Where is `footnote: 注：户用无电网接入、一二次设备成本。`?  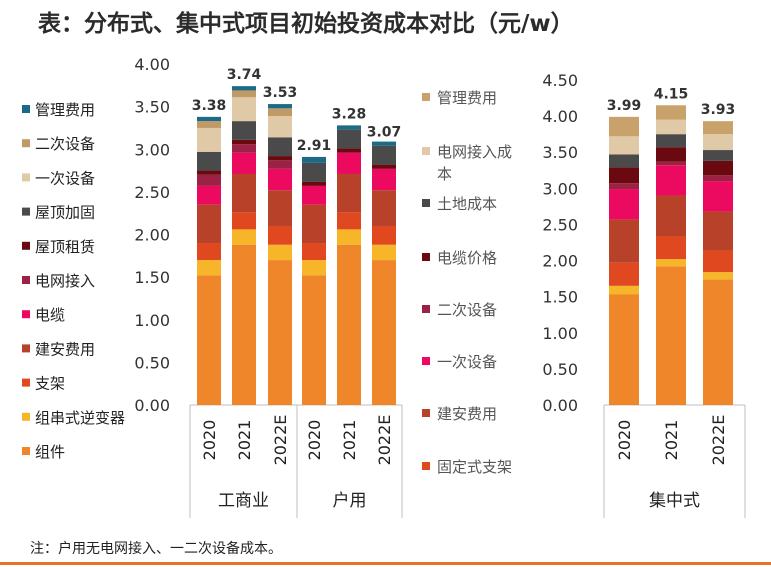
footnote: 注：户用无电网接入、一二次设备成本。 is located at coordinates (156, 549).